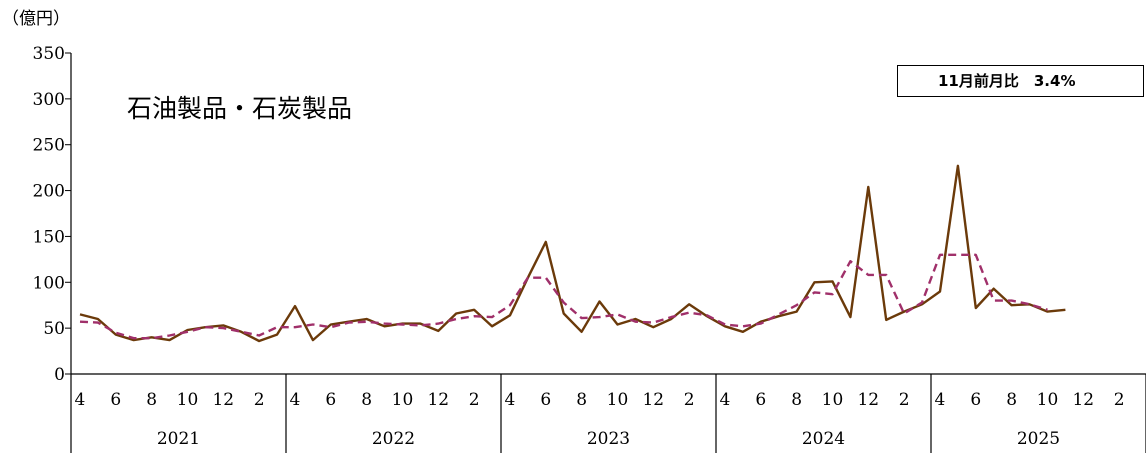 Image resolution: width=1146 pixels, height=453 pixels. I want to click on y-tick-label: 100, so click(49, 283).